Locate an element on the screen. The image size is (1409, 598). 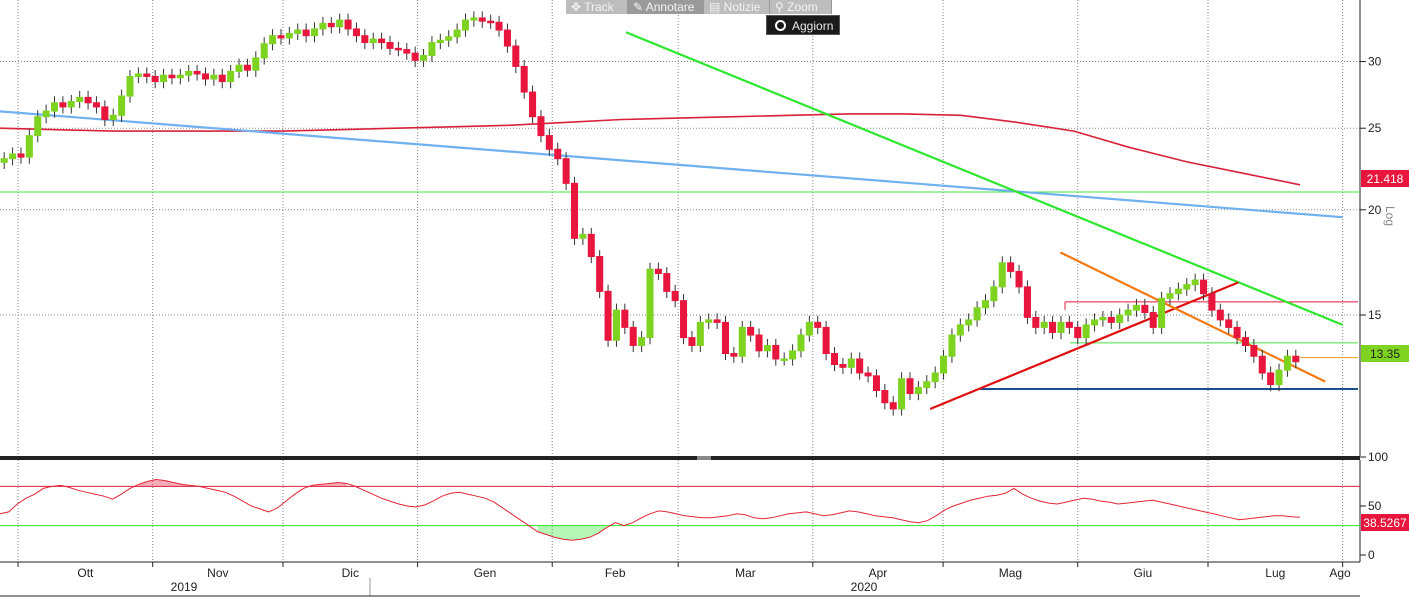
track-button: ✥ Track is located at coordinates (597, 7).